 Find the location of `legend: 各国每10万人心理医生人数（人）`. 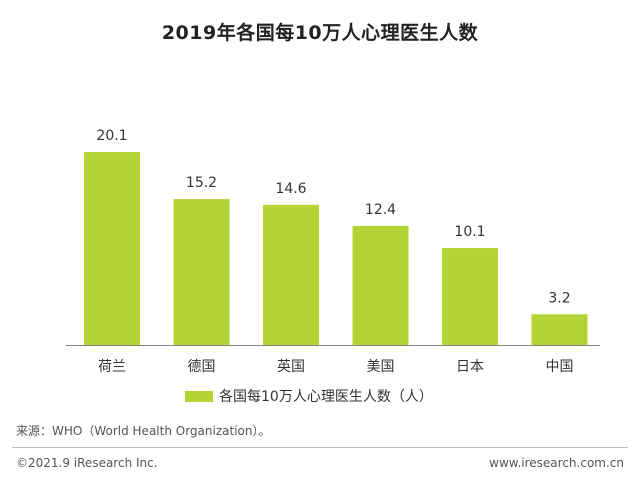

legend: 各国每10万人心理医生人数（人） is located at coordinates (309, 396).